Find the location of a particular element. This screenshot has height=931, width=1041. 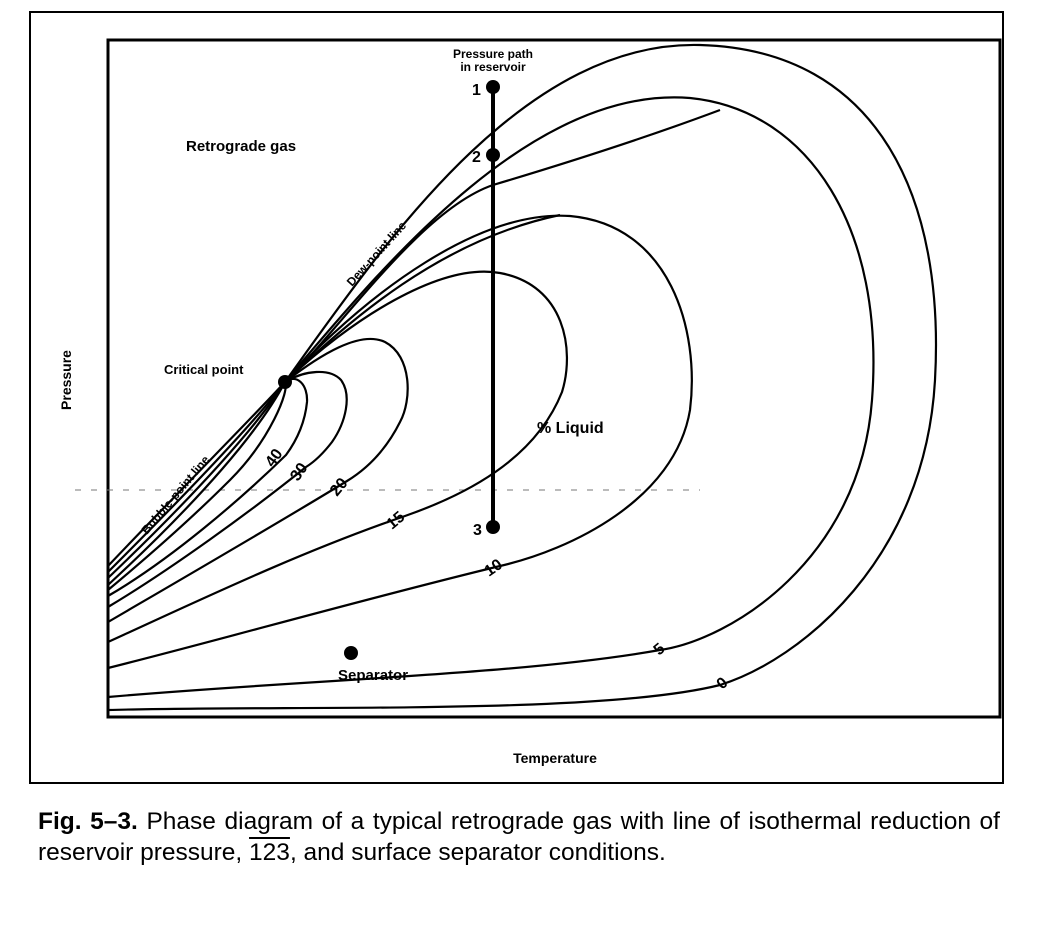

point-3-marker is located at coordinates (493, 527).